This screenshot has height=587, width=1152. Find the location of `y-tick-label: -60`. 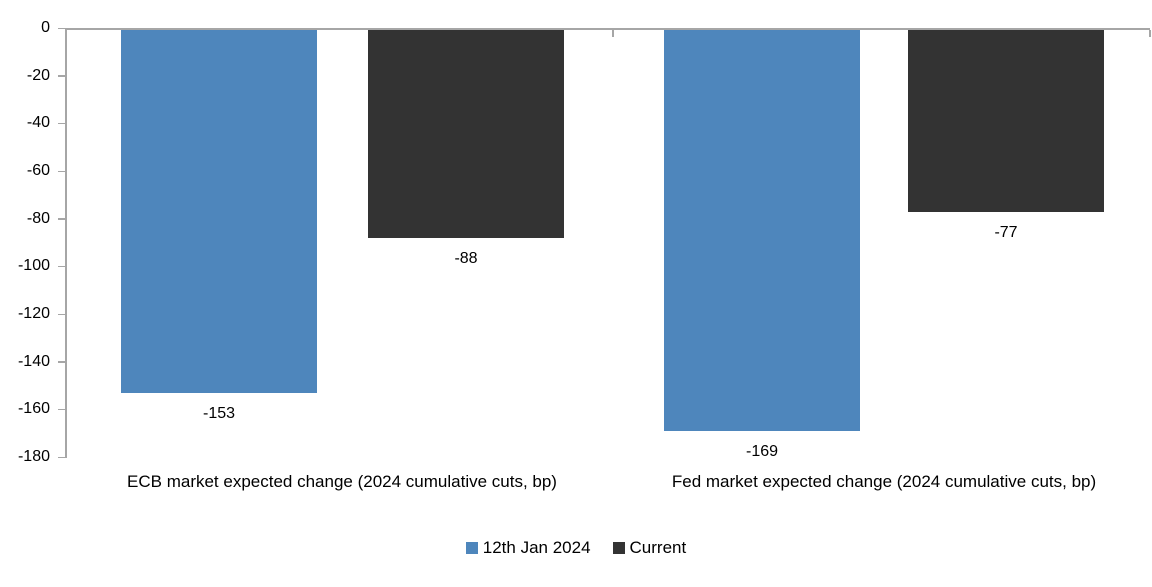

y-tick-label: -60 is located at coordinates (38, 170).